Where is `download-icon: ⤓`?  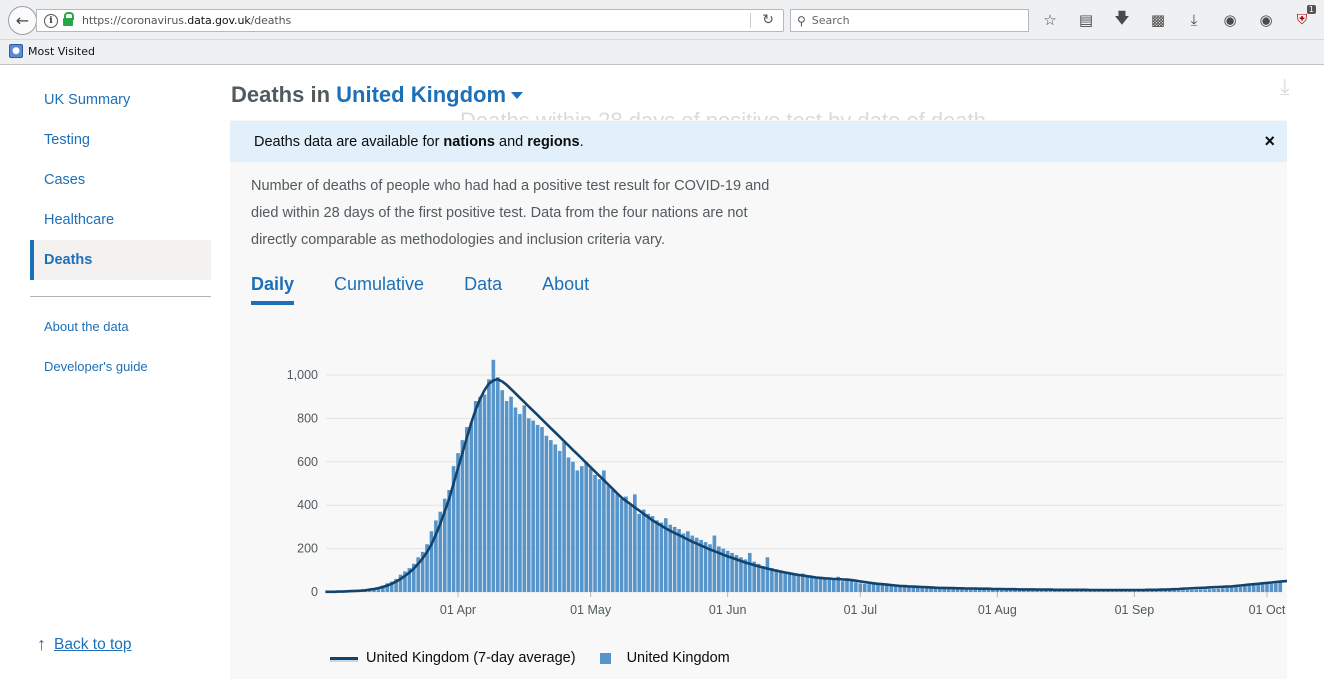
download-icon: ⤓ is located at coordinates (1285, 87).